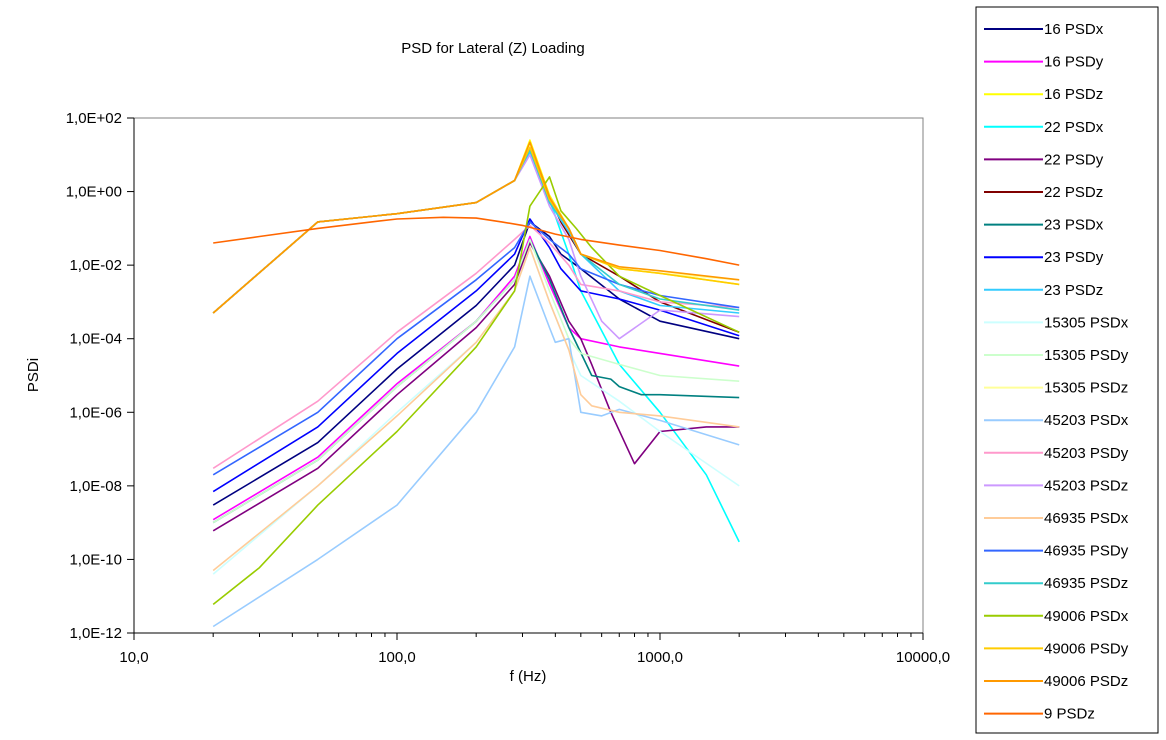 Image resolution: width=1166 pixels, height=740 pixels. Describe the element at coordinates (1073, 192) in the screenshot. I see `legend-label: 22 PSDz` at that location.